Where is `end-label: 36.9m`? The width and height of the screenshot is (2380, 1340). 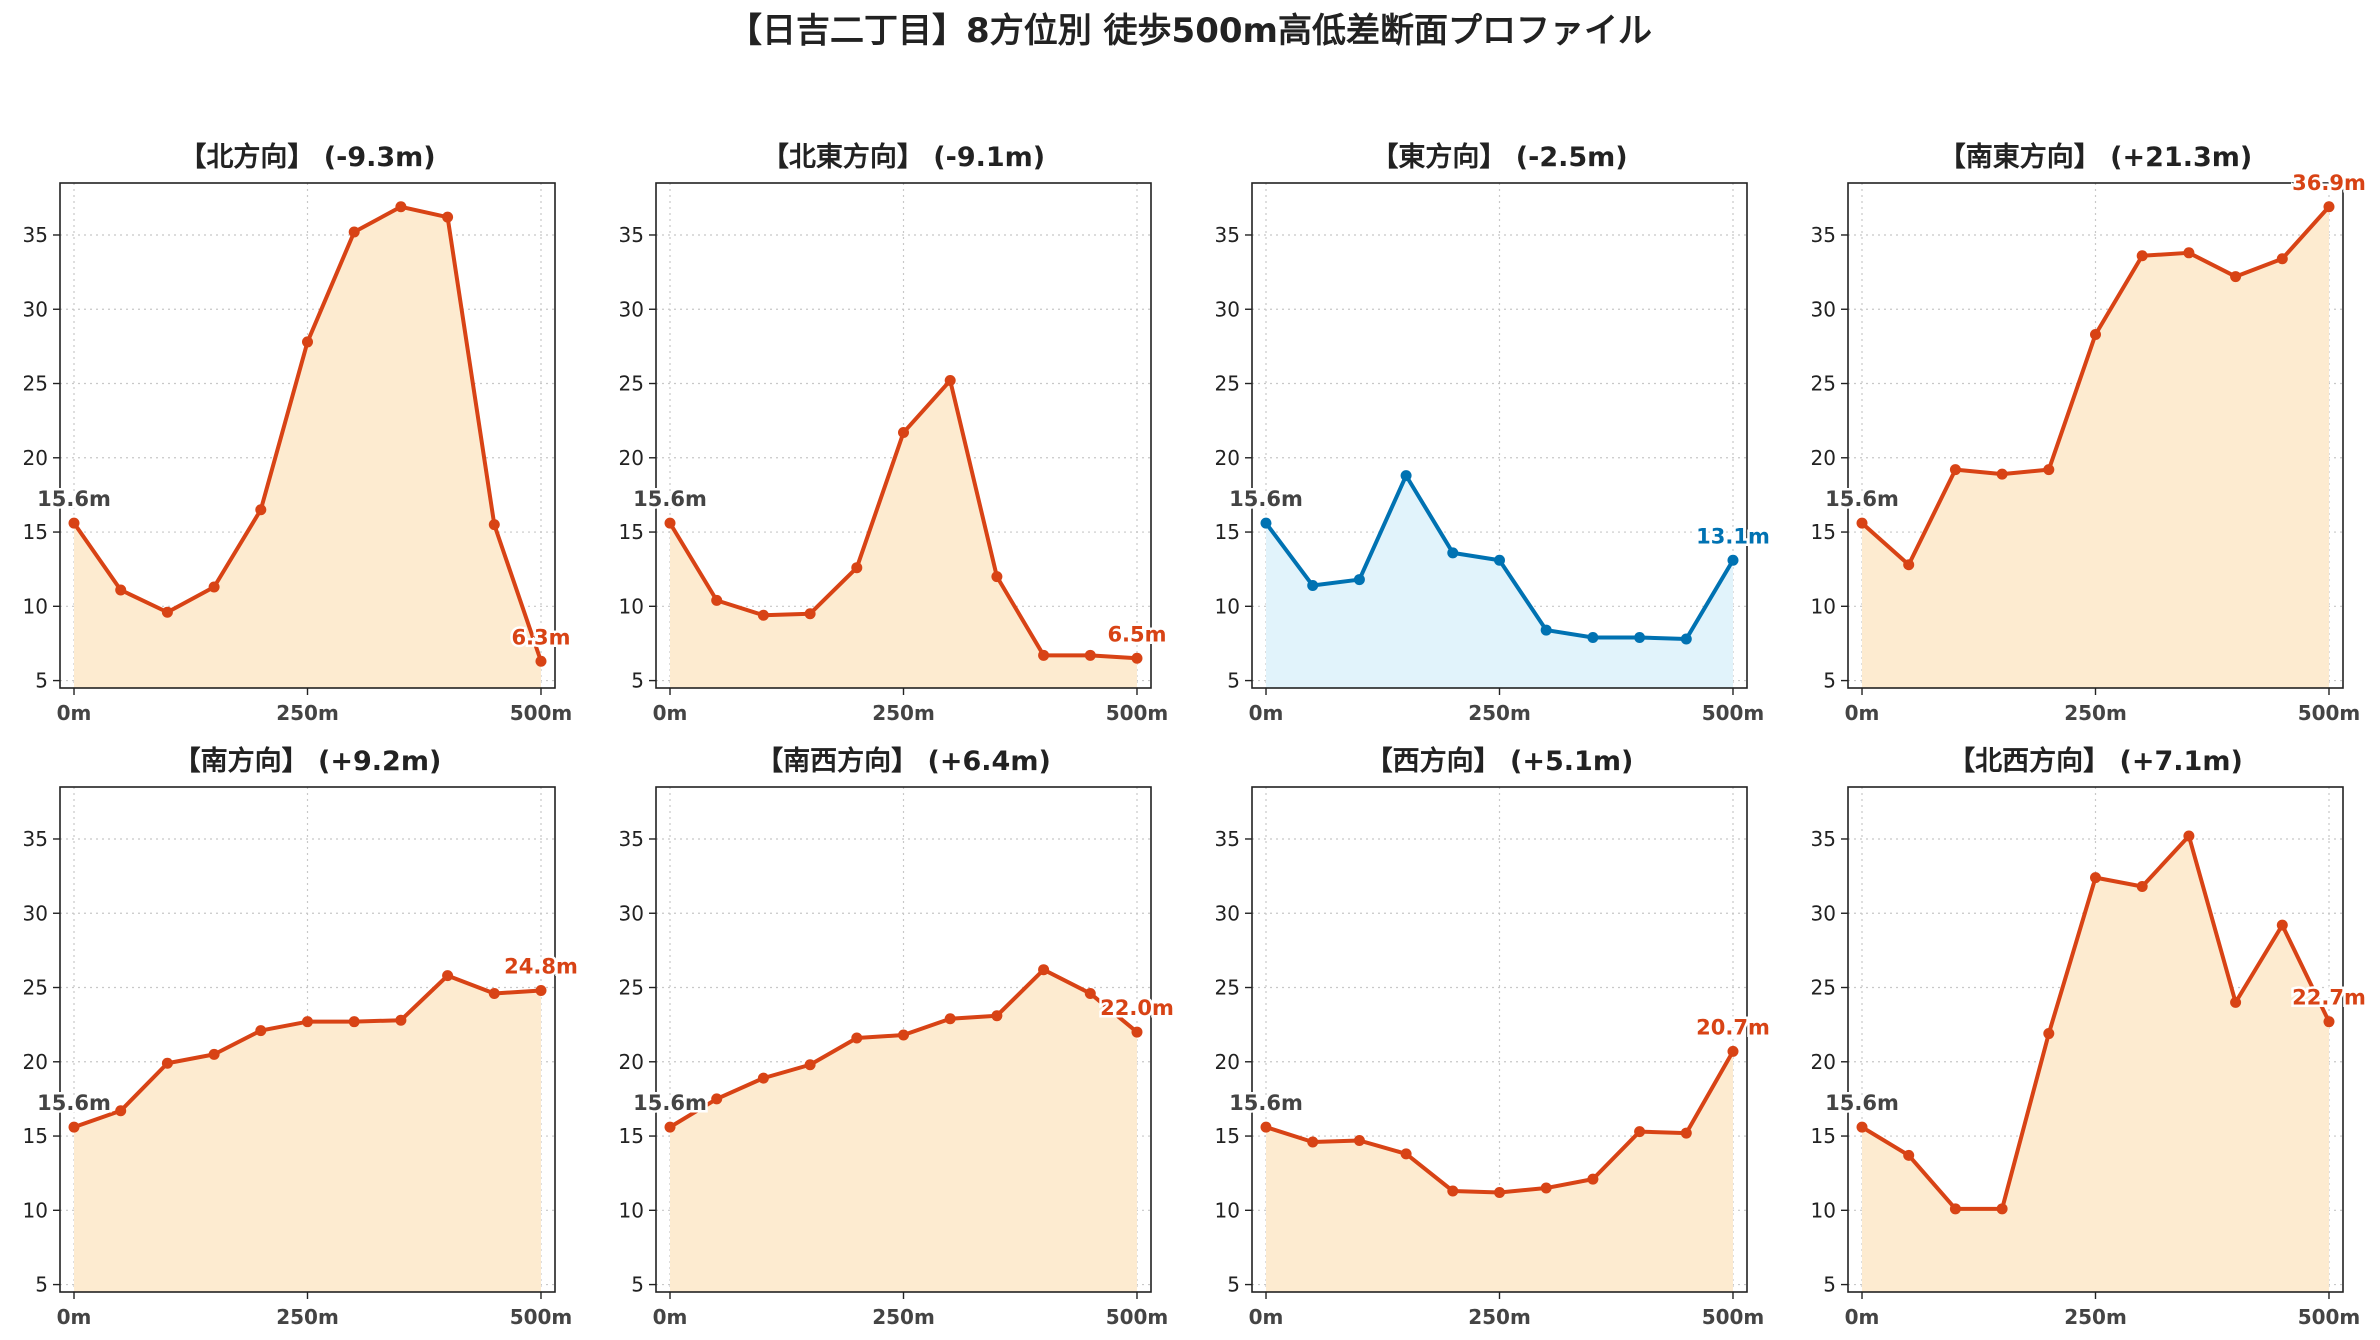 end-label: 36.9m is located at coordinates (2329, 183).